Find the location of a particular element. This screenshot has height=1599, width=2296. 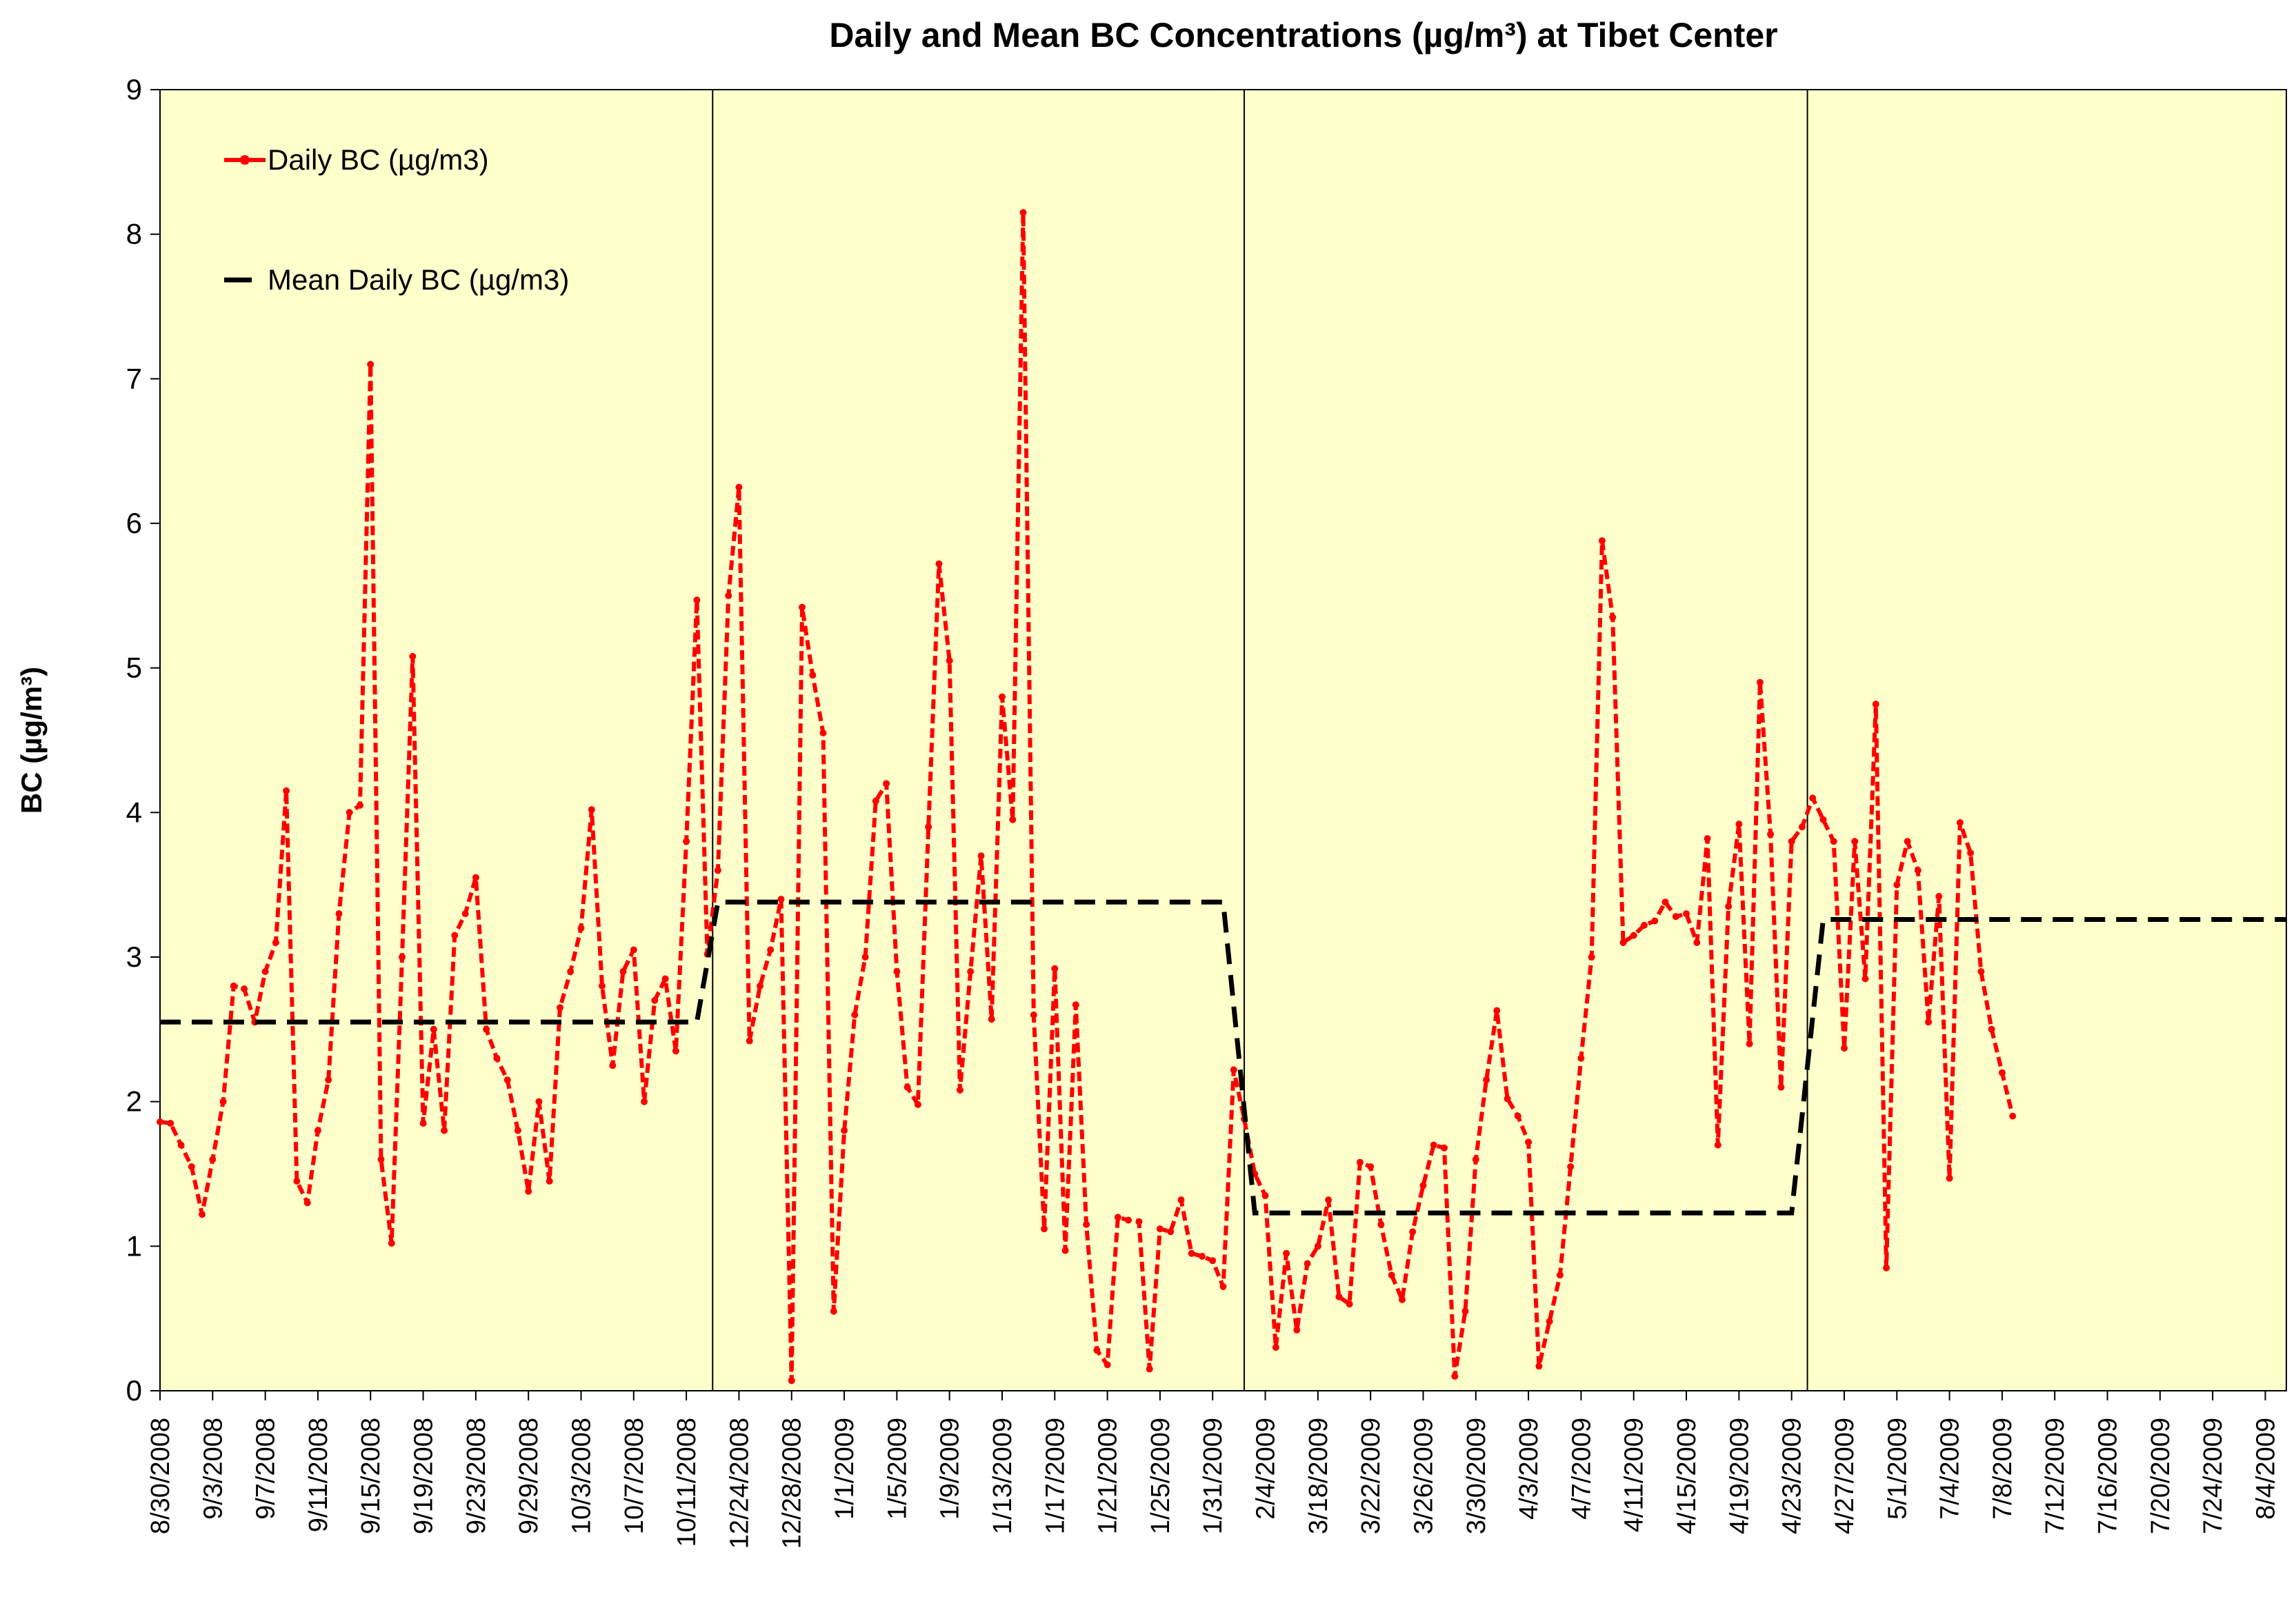

x-tick-label: 4/27/2009 is located at coordinates (1844, 1476).